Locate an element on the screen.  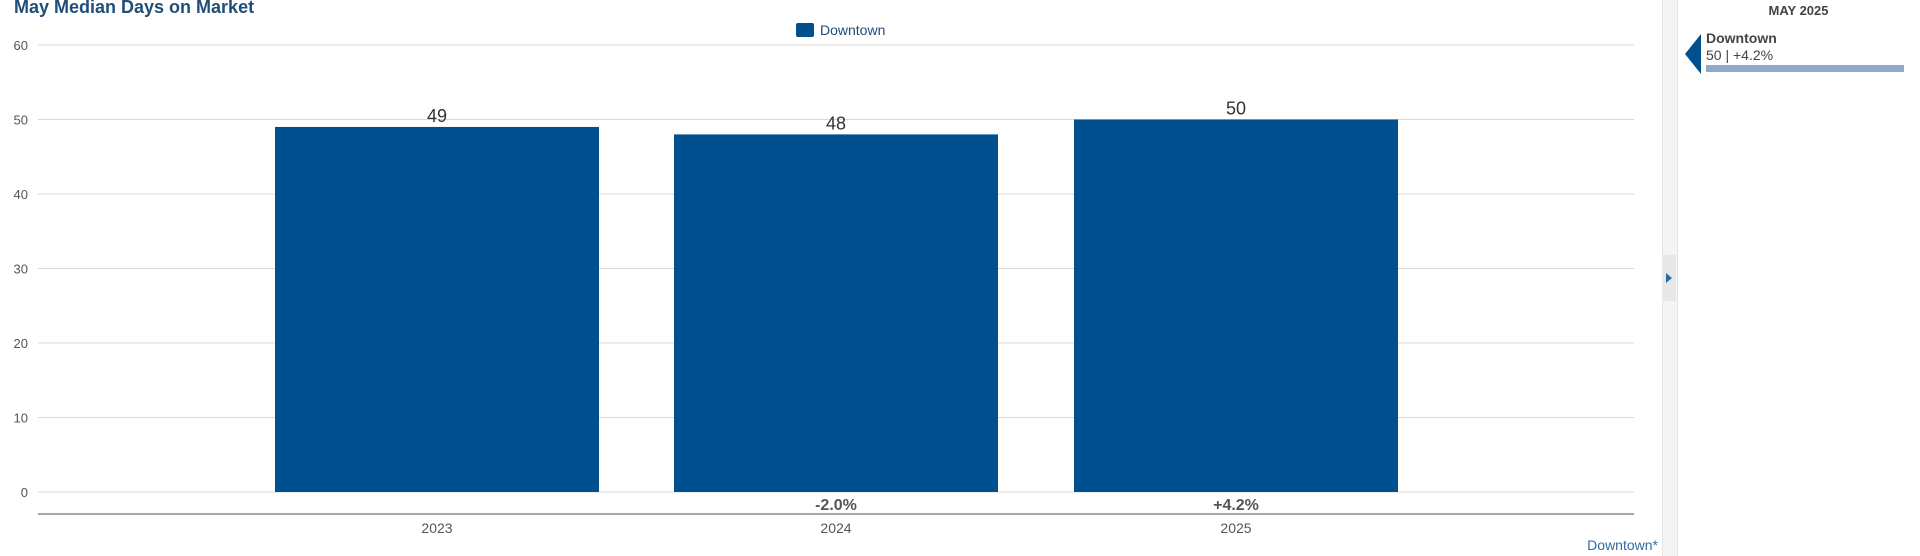
x-tick-label: 2024 is located at coordinates (835, 528).